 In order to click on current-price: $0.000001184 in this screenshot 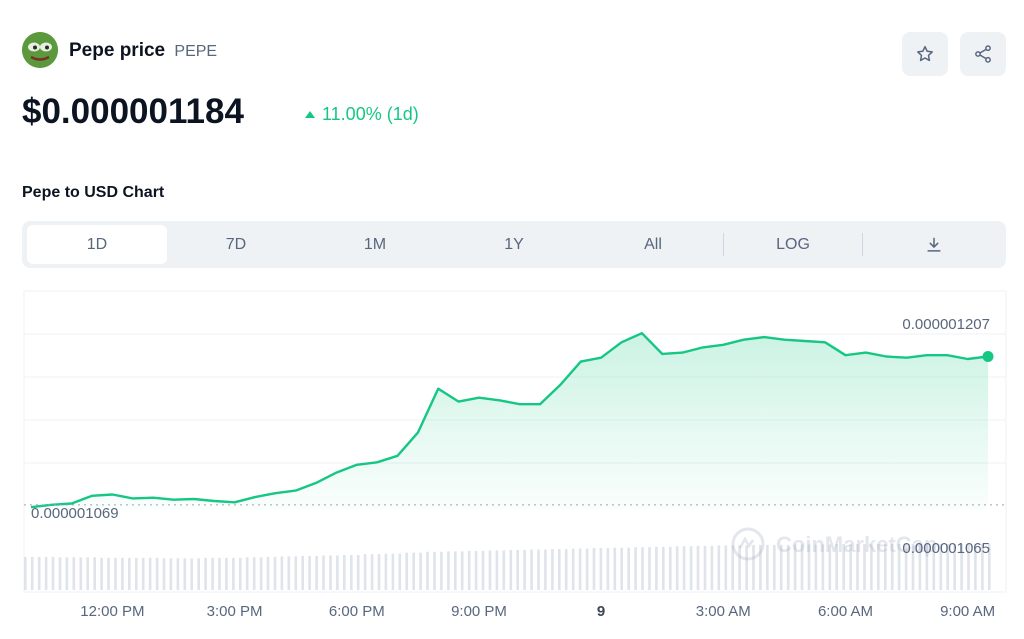, I will do `click(133, 111)`.